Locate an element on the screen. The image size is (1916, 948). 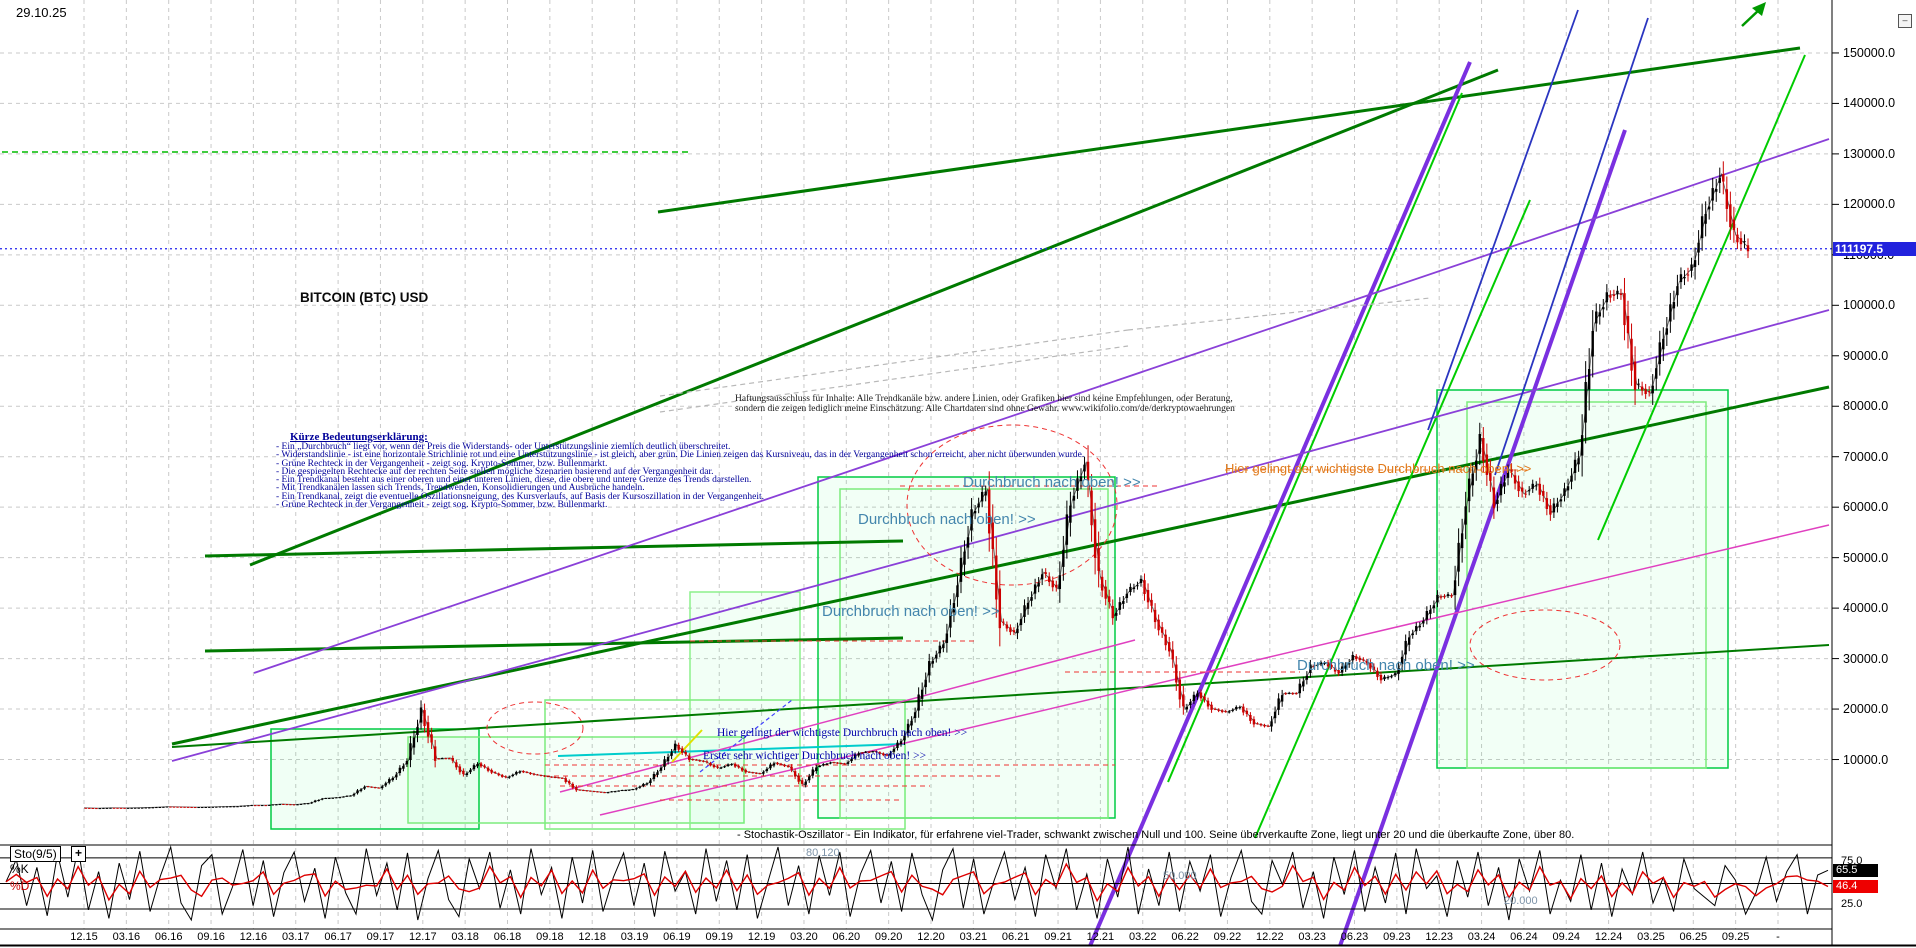
current-date-label: 29.10.25 is located at coordinates (41, 12).